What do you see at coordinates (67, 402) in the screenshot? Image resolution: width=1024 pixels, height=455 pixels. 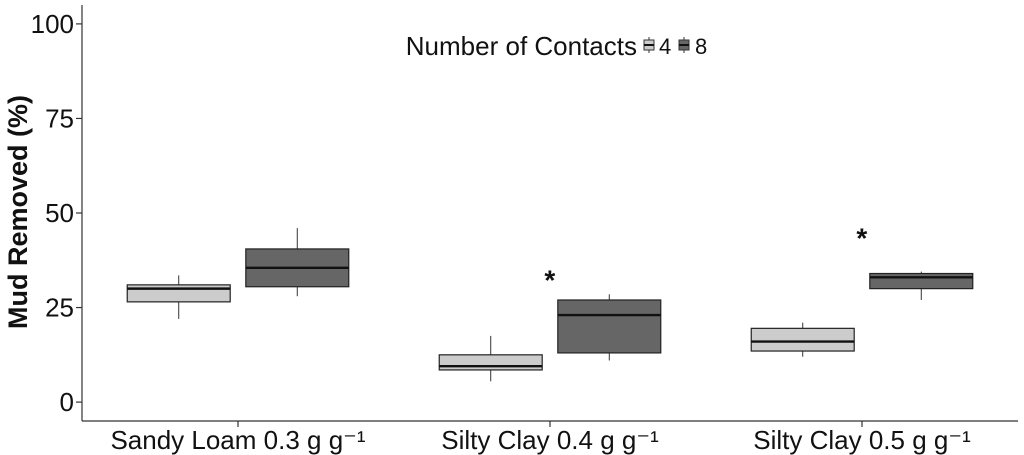 I see `y-tick-label-0: 0` at bounding box center [67, 402].